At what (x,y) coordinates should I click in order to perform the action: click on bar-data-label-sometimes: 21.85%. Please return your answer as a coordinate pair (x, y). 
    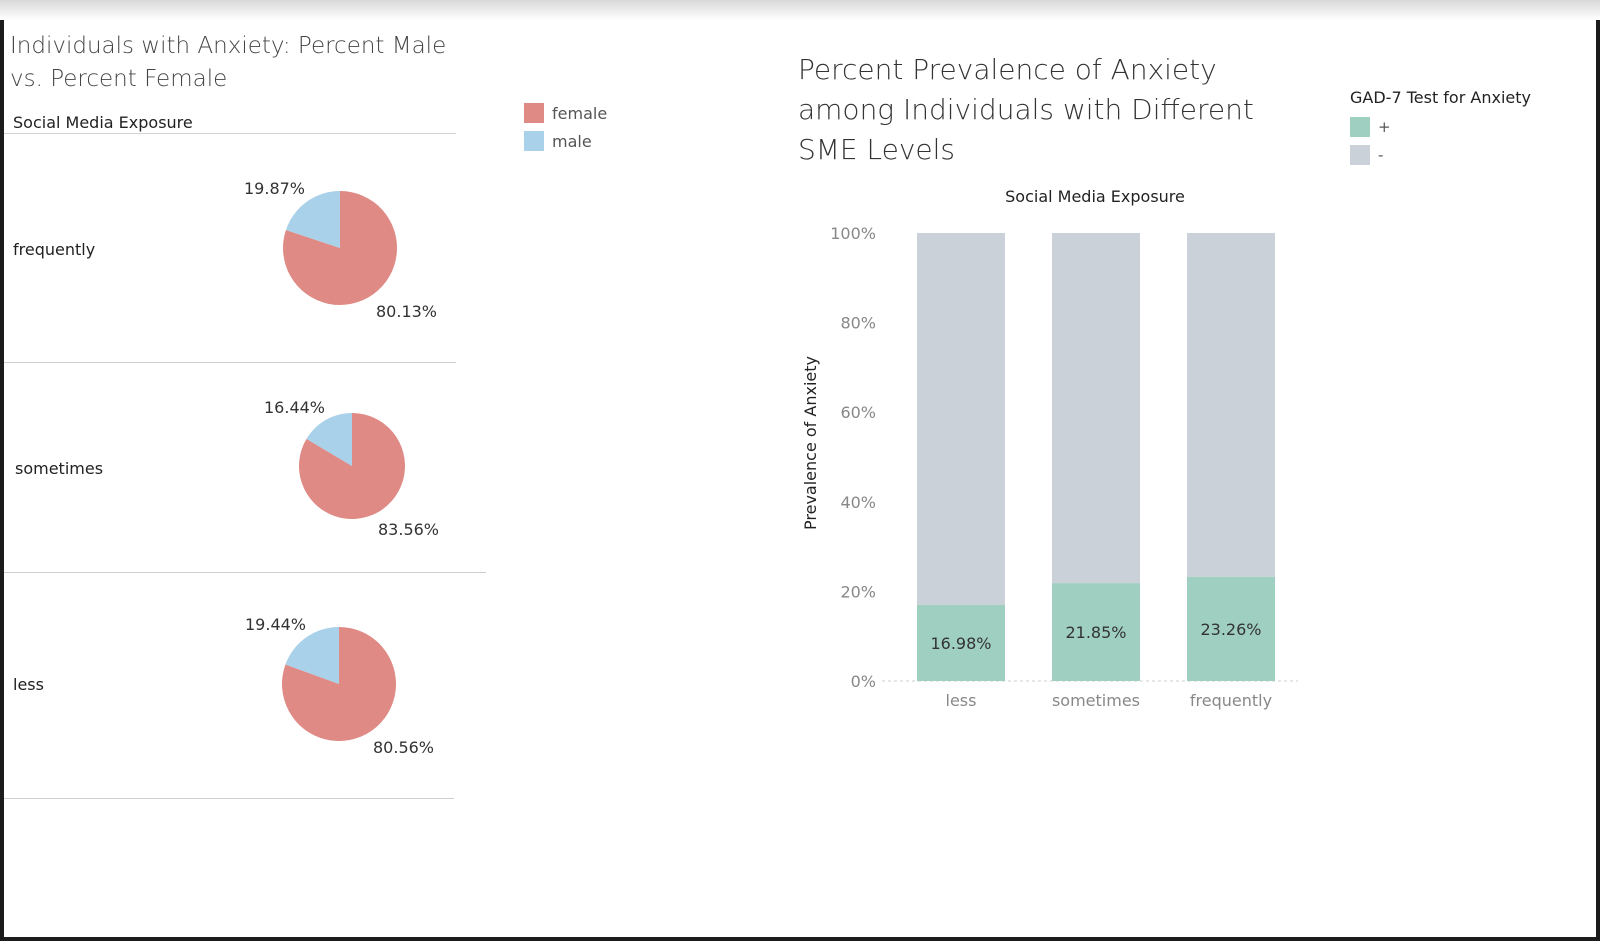
    Looking at the image, I should click on (1095, 632).